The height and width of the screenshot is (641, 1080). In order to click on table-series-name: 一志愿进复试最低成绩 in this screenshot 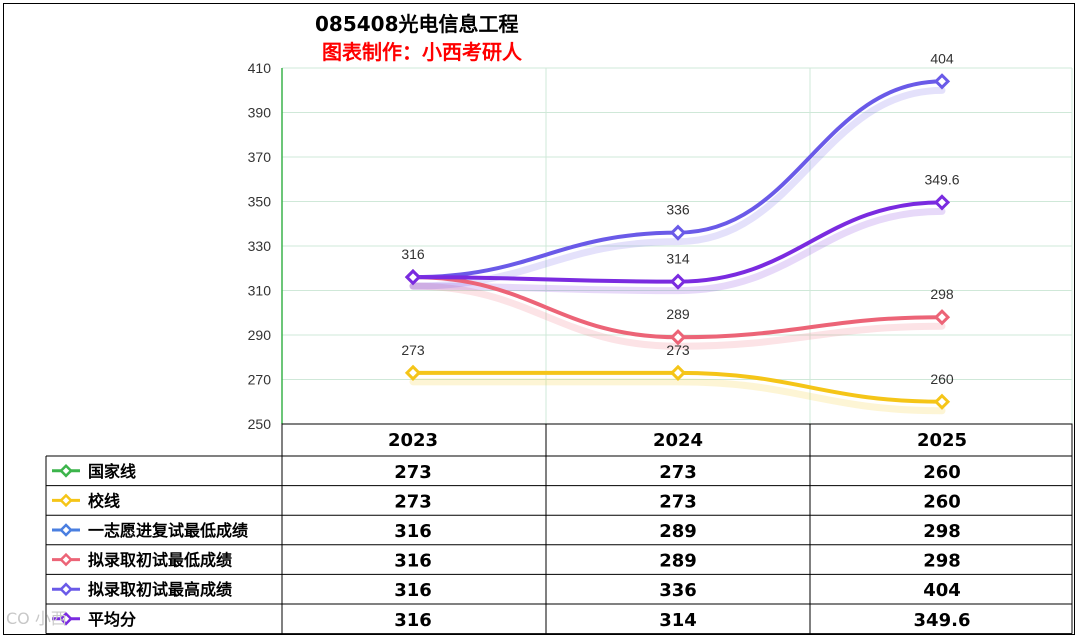, I will do `click(168, 530)`.